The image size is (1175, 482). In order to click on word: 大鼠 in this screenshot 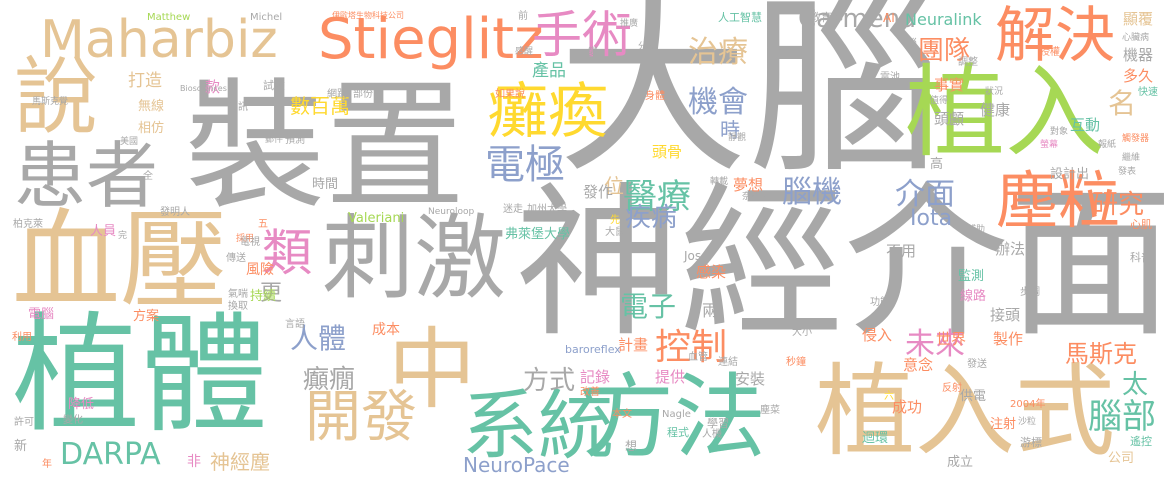, I will do `click(615, 232)`.